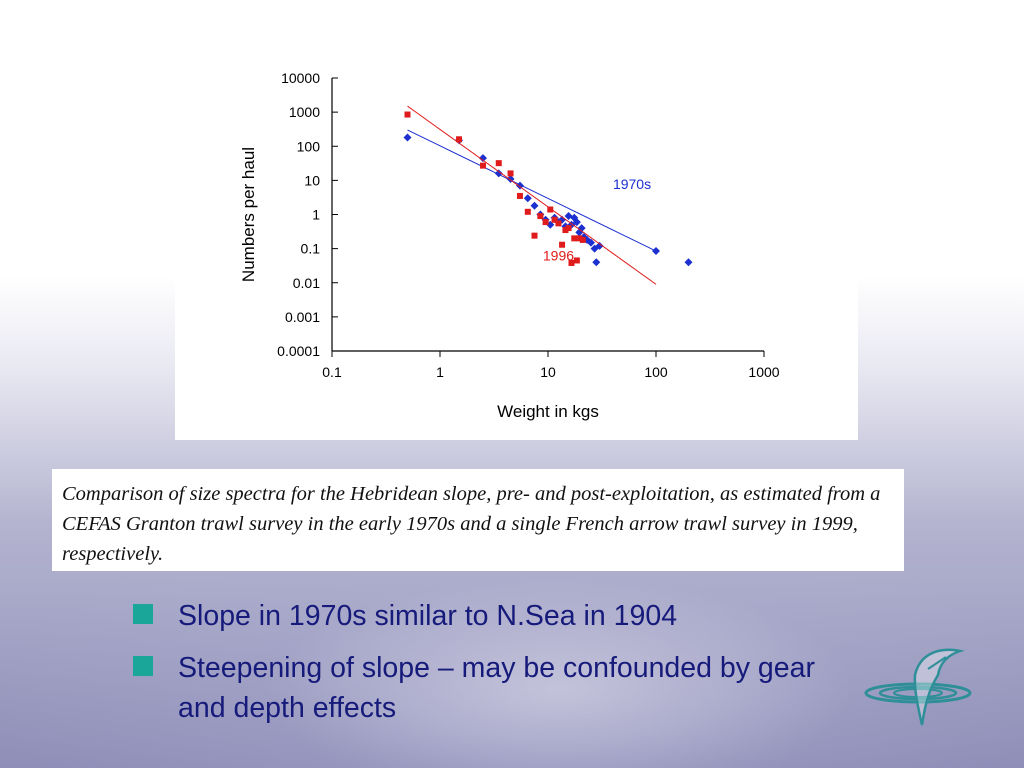 The height and width of the screenshot is (768, 1024). What do you see at coordinates (763, 372) in the screenshot?
I see `x-tick-label: 1000` at bounding box center [763, 372].